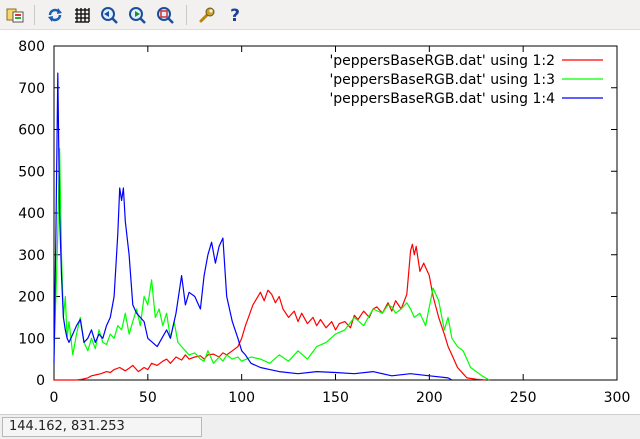  I want to click on y-tick-label: 500, so click(31, 172).